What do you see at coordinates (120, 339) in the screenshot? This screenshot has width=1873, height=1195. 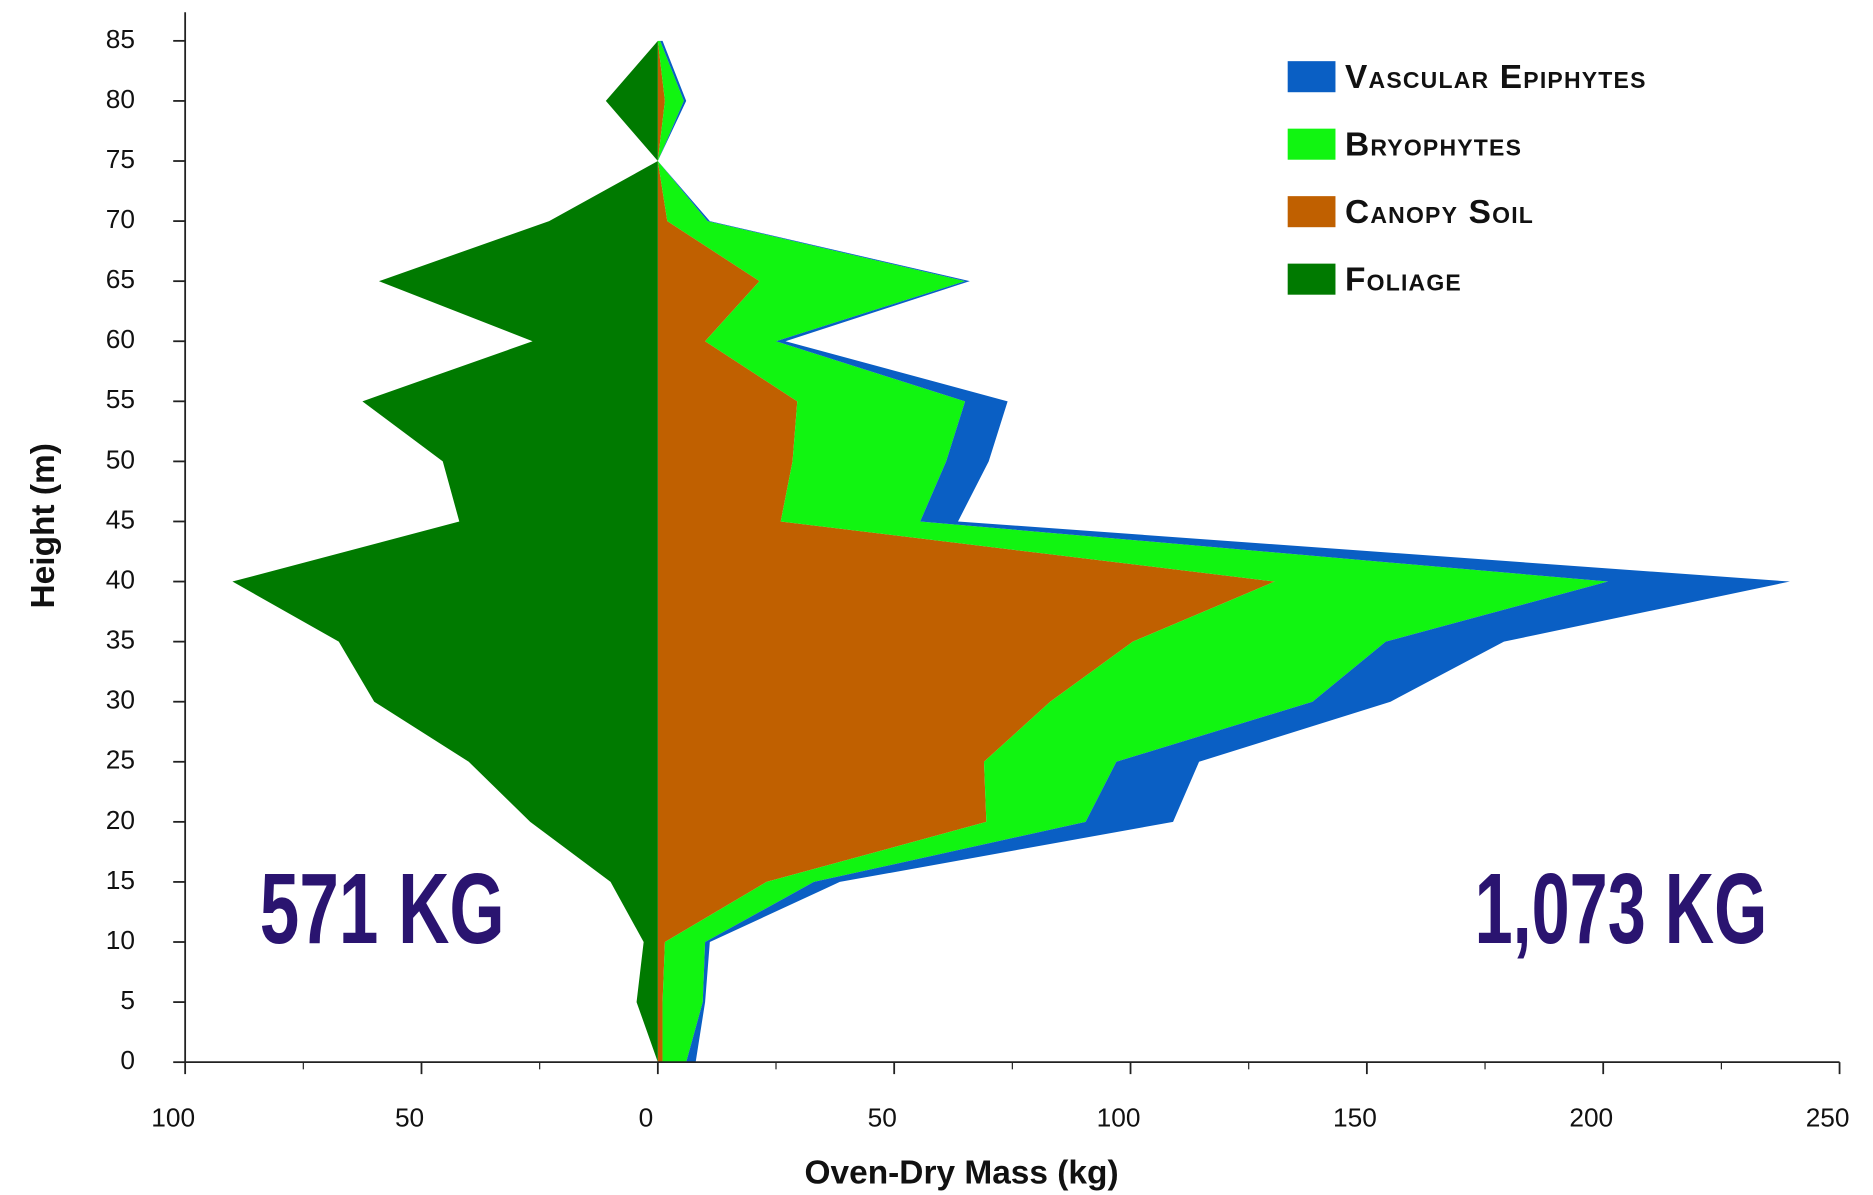 I see `y-tick-label: 60` at bounding box center [120, 339].